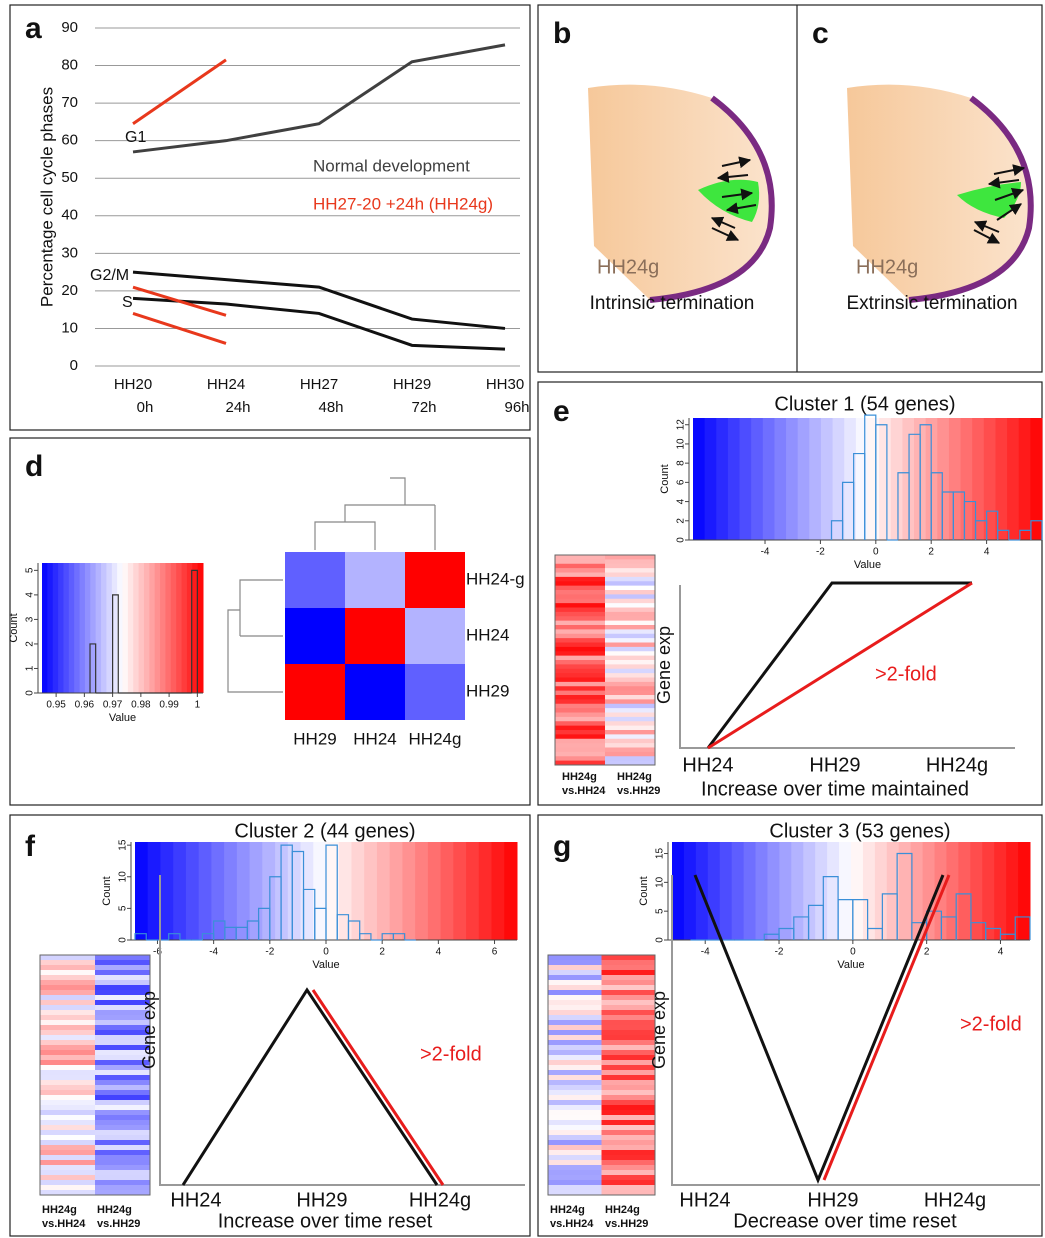 Image resolution: width=1045 pixels, height=1238 pixels. Describe the element at coordinates (440, 1200) in the screenshot. I see `schematic-x-label: HH24g` at that location.